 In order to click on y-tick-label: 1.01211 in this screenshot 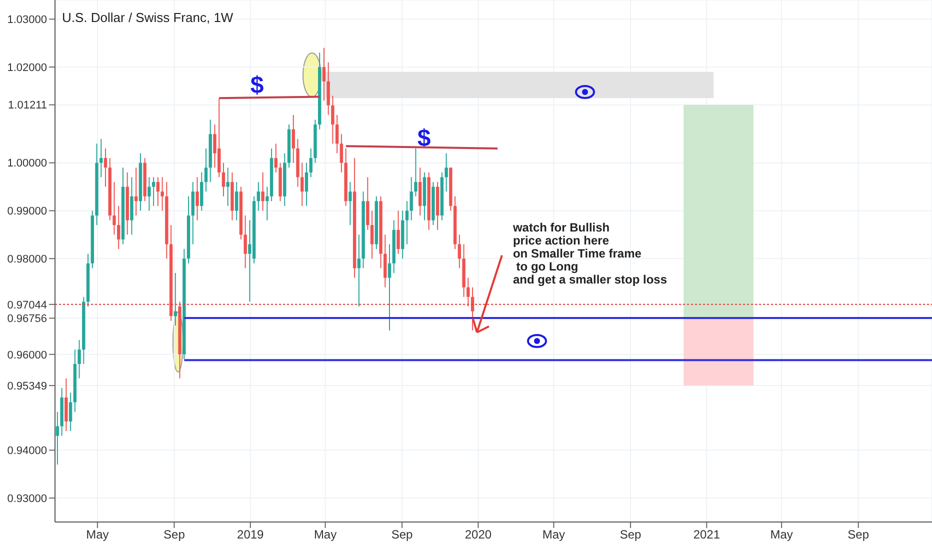, I will do `click(27, 106)`.